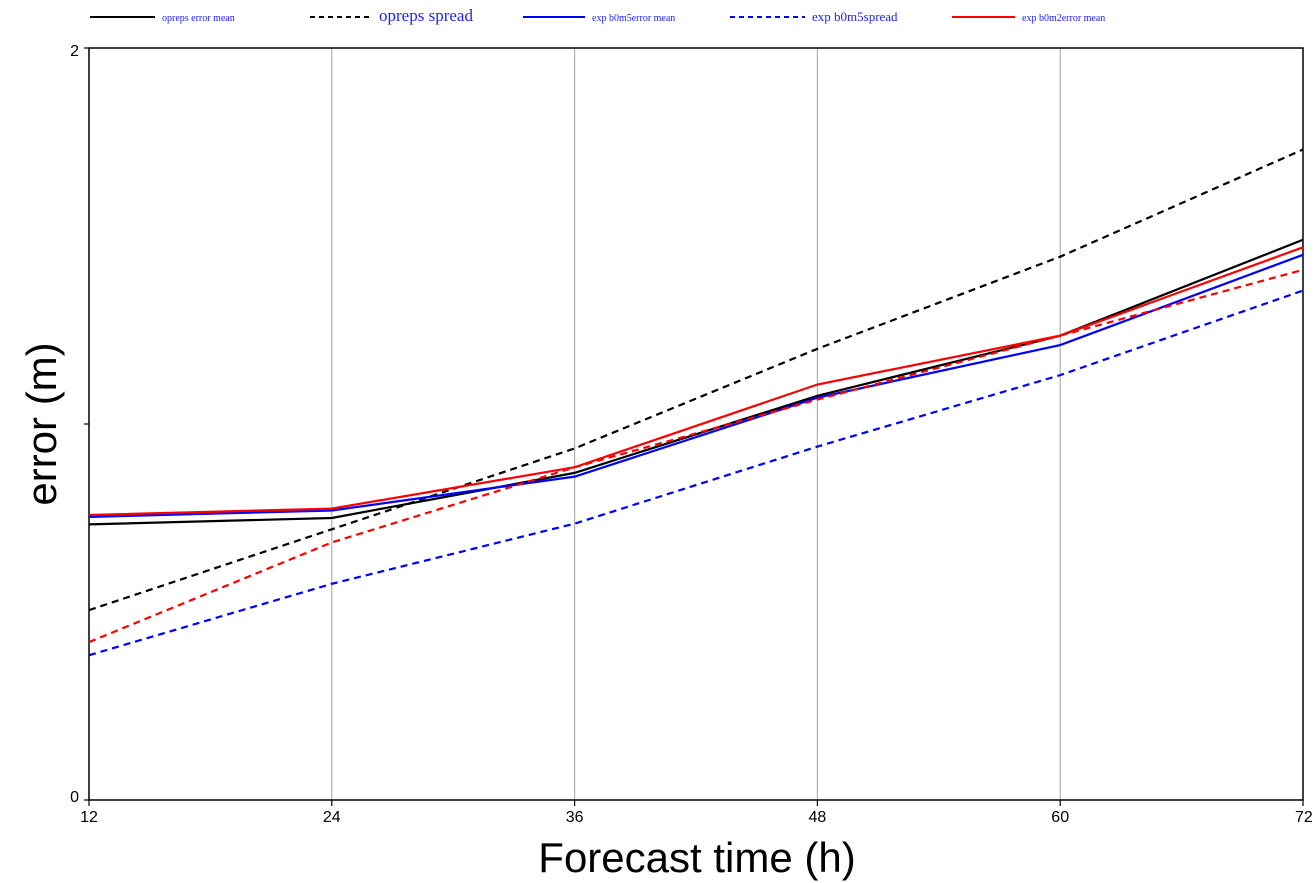 The width and height of the screenshot is (1315, 883). I want to click on legend-label-2: opreps spread, so click(426, 15).